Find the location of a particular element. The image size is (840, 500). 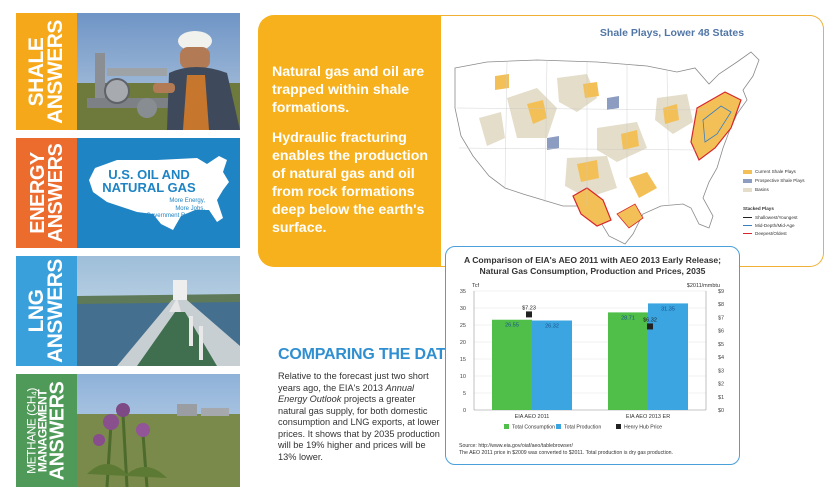

bar-data-label: 31.35 is located at coordinates (668, 309).